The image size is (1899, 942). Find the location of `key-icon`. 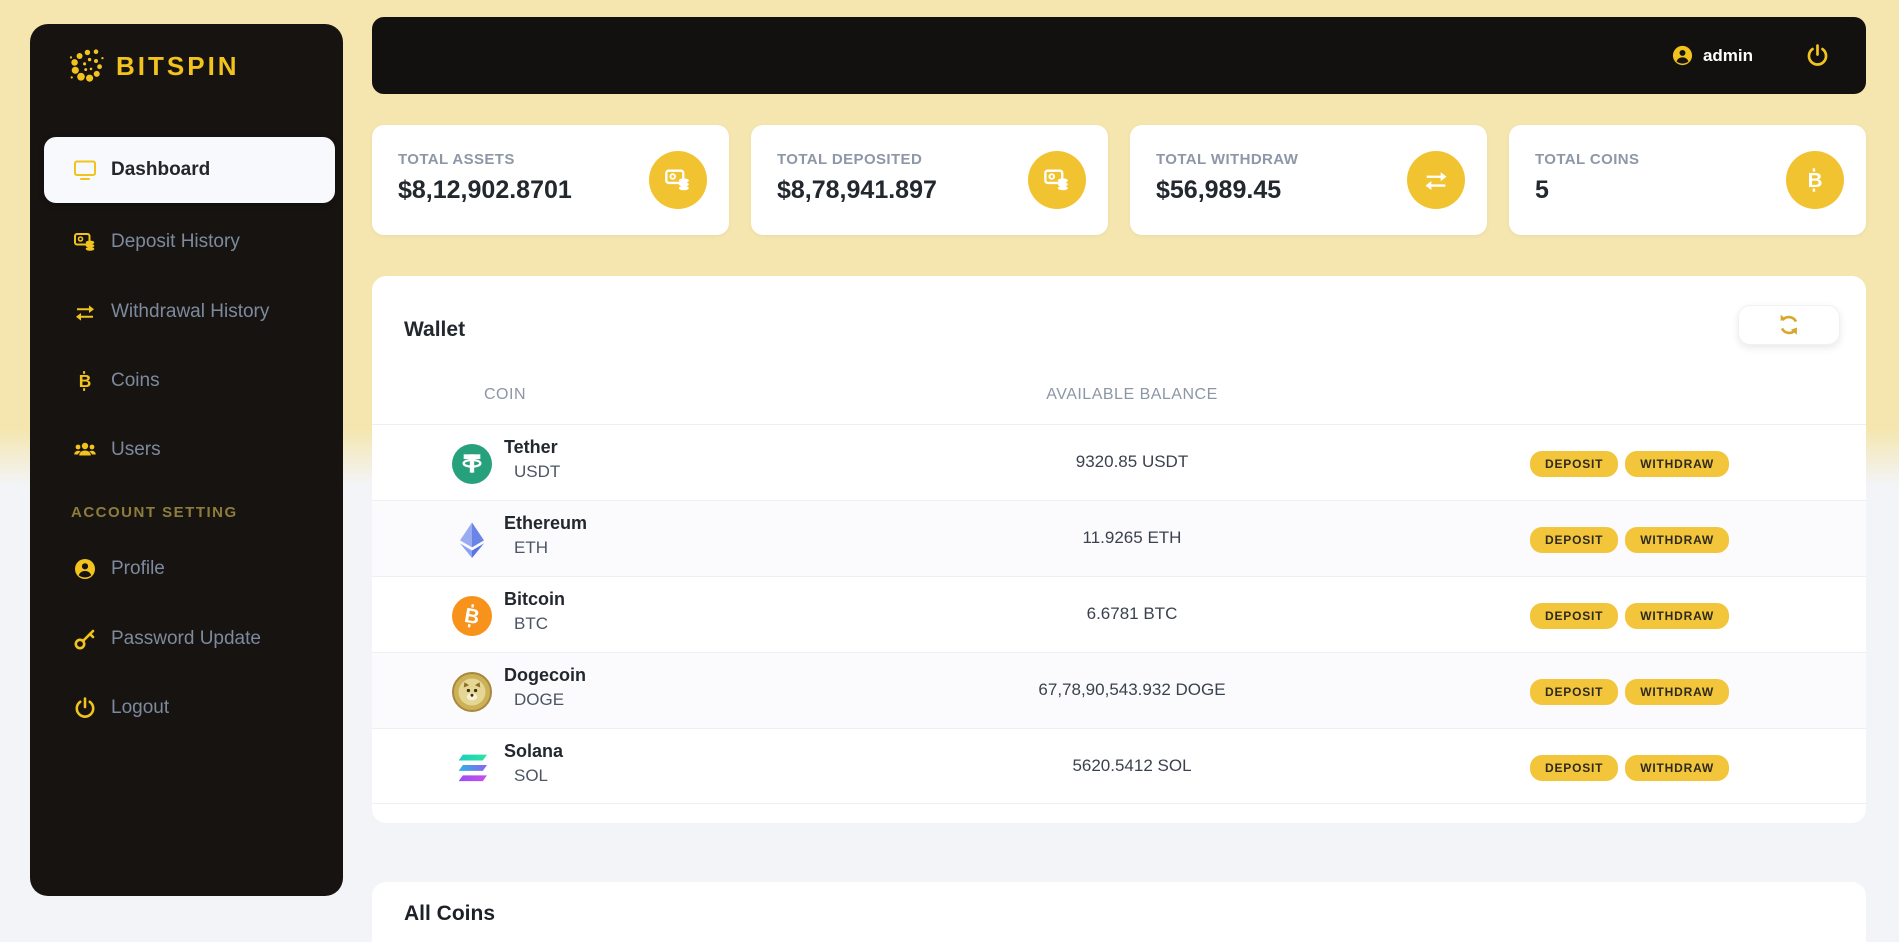

key-icon is located at coordinates (85, 639).